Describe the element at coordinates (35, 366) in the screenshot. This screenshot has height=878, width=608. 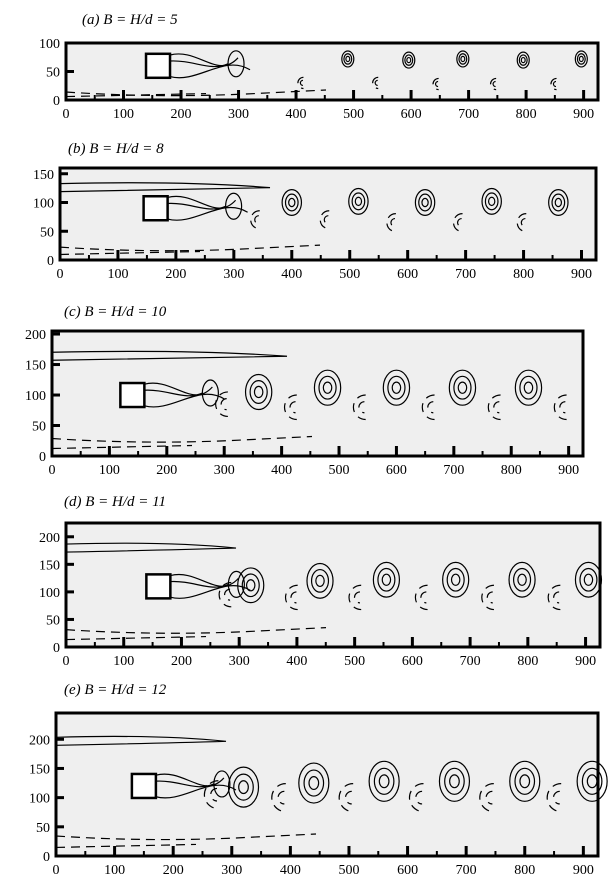
I see `y-tick-label: 150` at that location.